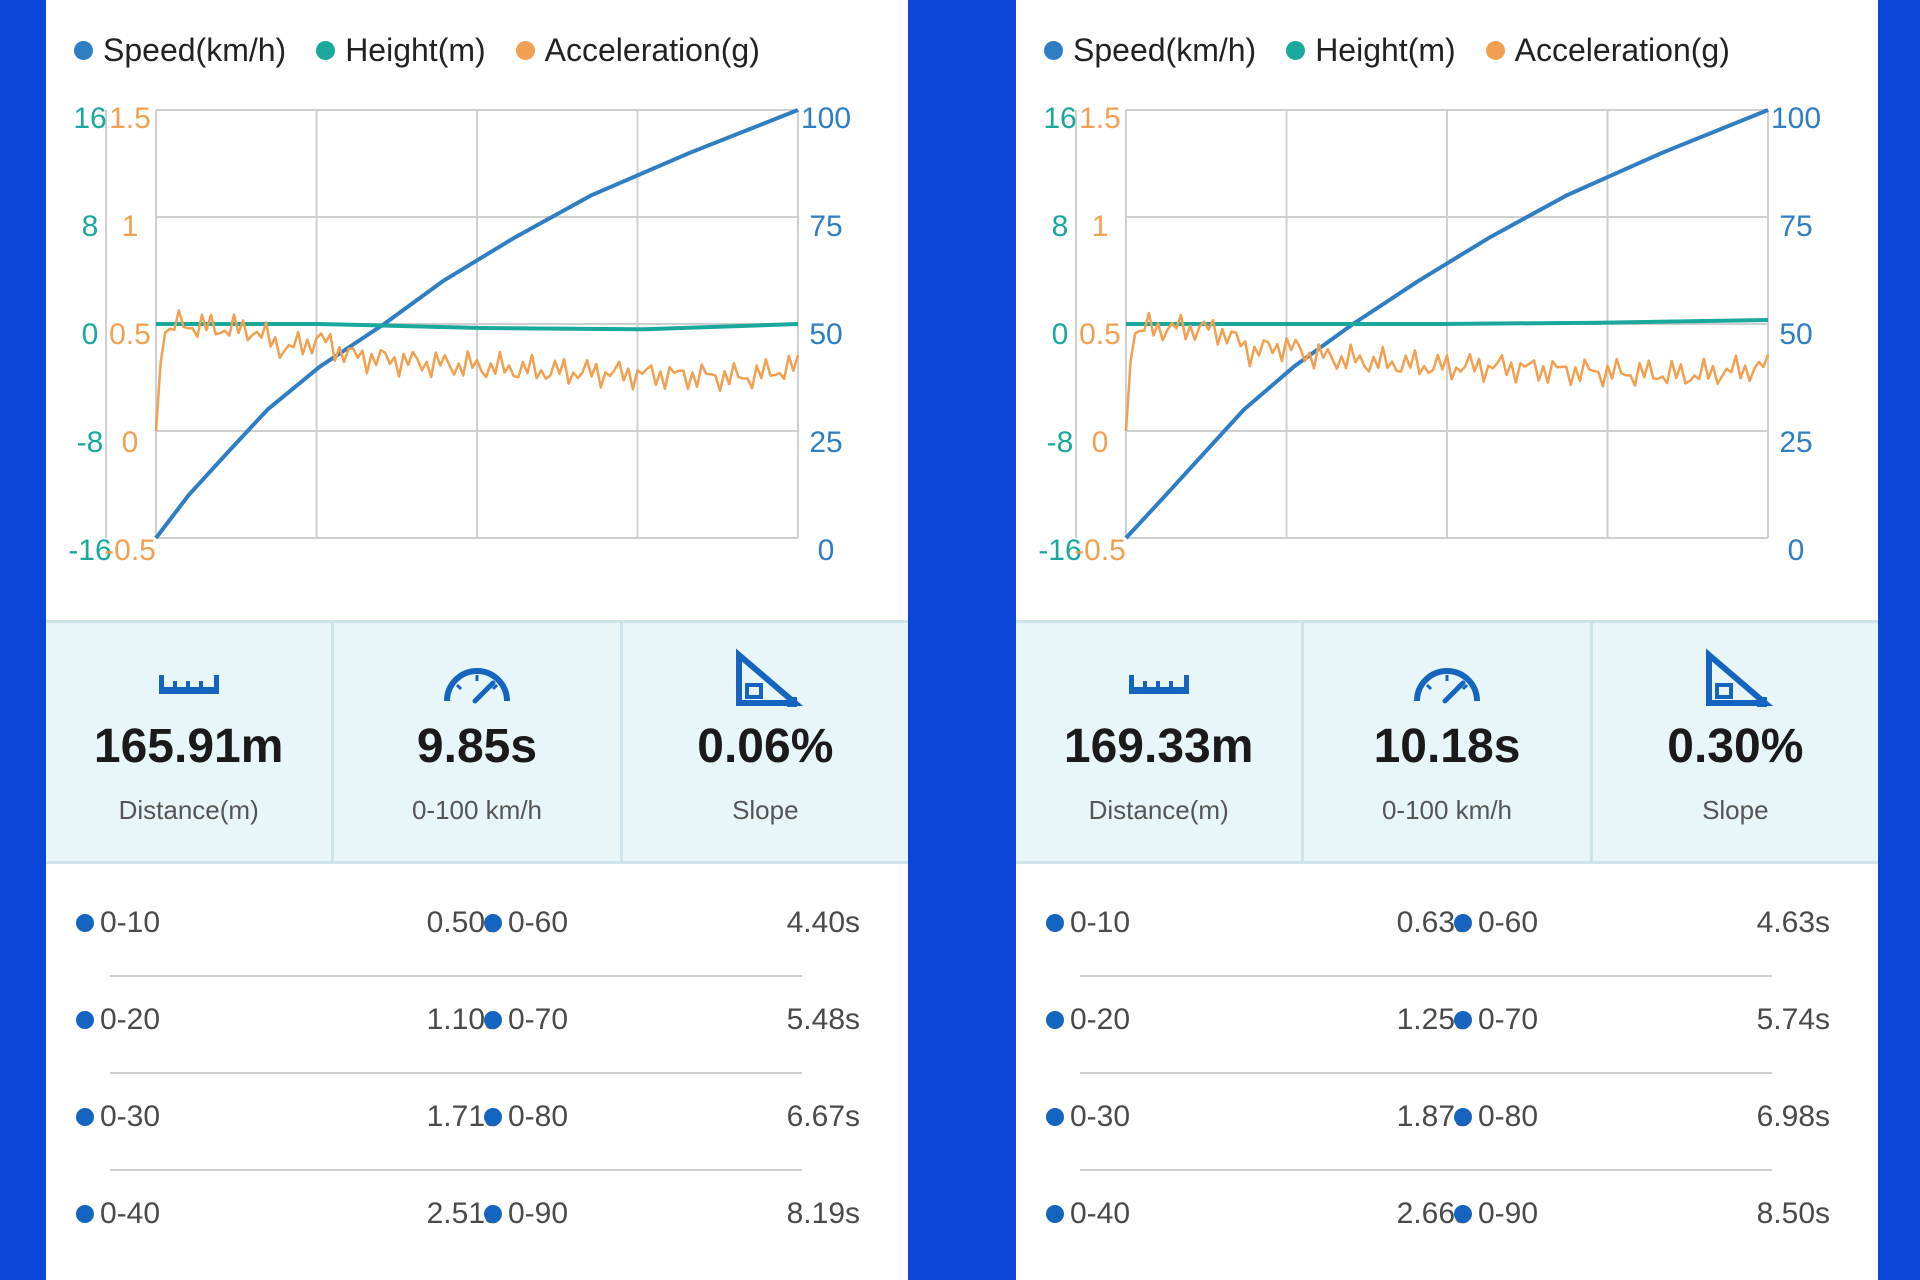  What do you see at coordinates (823, 1116) in the screenshot?
I see `split-right-time: 6.67s` at bounding box center [823, 1116].